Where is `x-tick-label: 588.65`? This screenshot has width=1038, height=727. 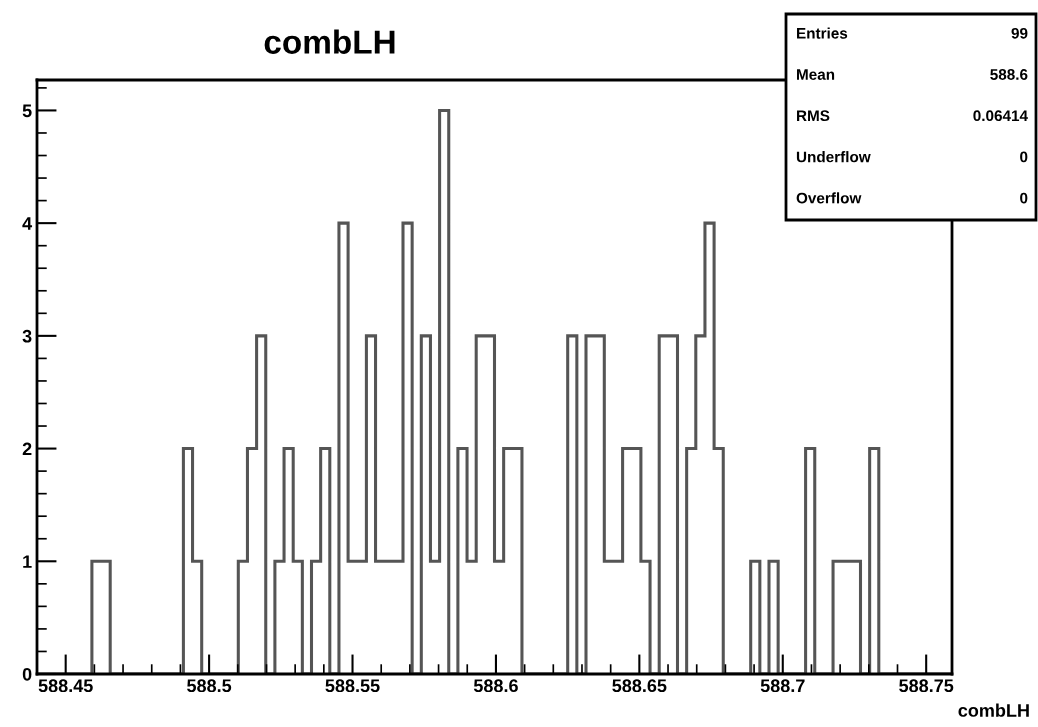
x-tick-label: 588.65 is located at coordinates (639, 686).